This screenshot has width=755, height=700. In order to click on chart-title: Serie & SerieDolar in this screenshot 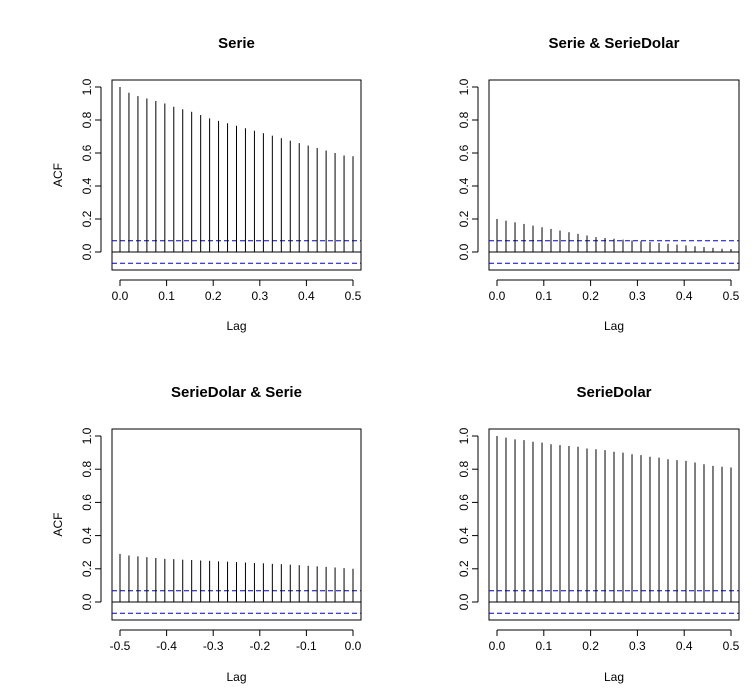, I will do `click(614, 43)`.